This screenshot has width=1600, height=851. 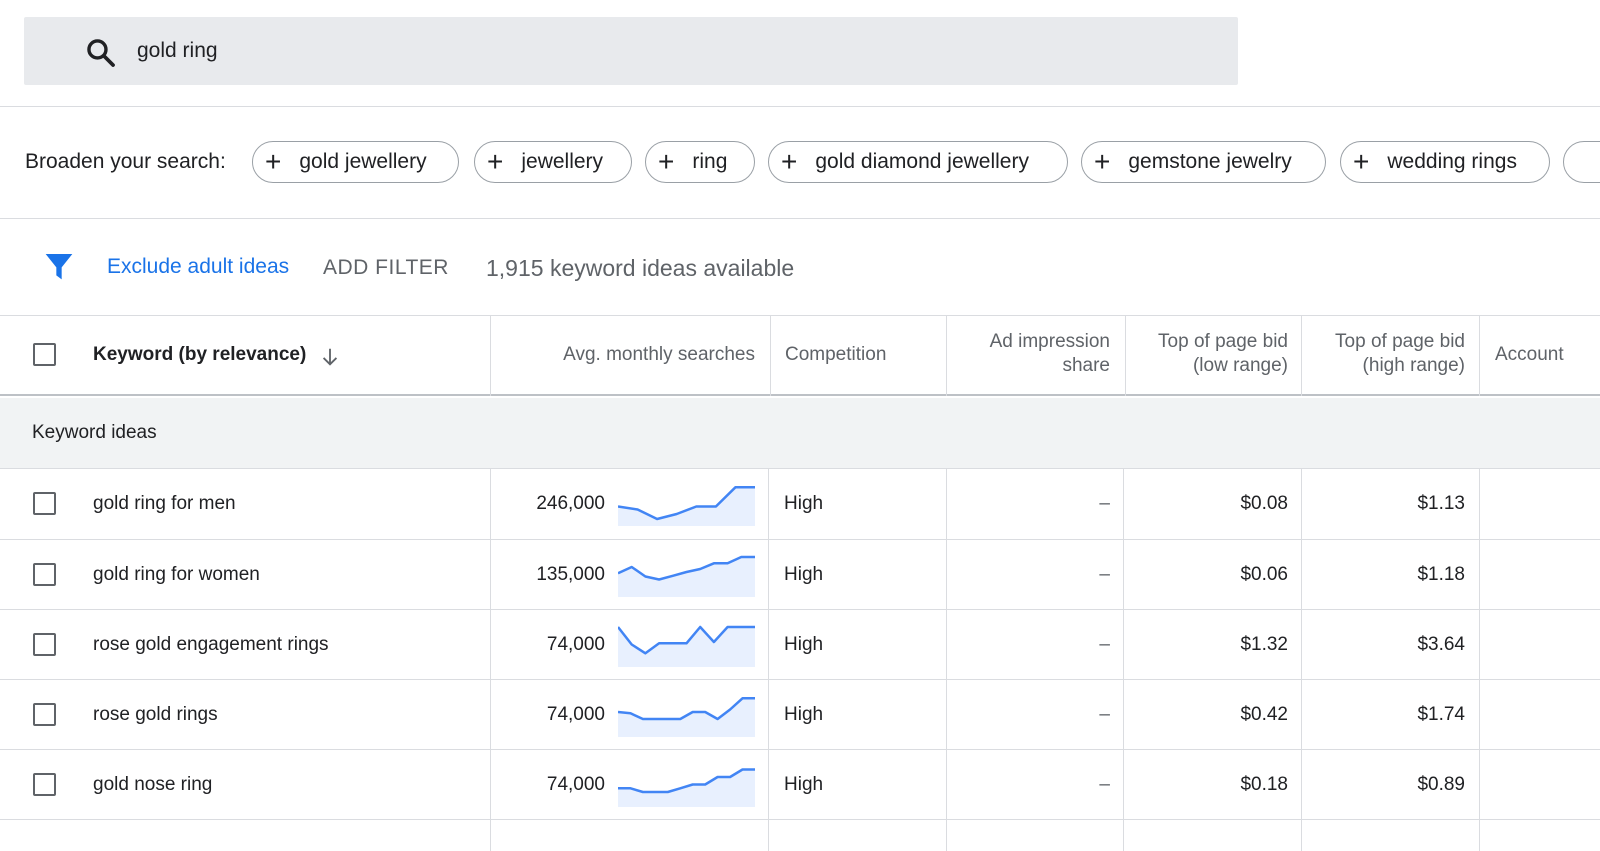 I want to click on chip-label: gemstone jewelry, so click(x=1210, y=161).